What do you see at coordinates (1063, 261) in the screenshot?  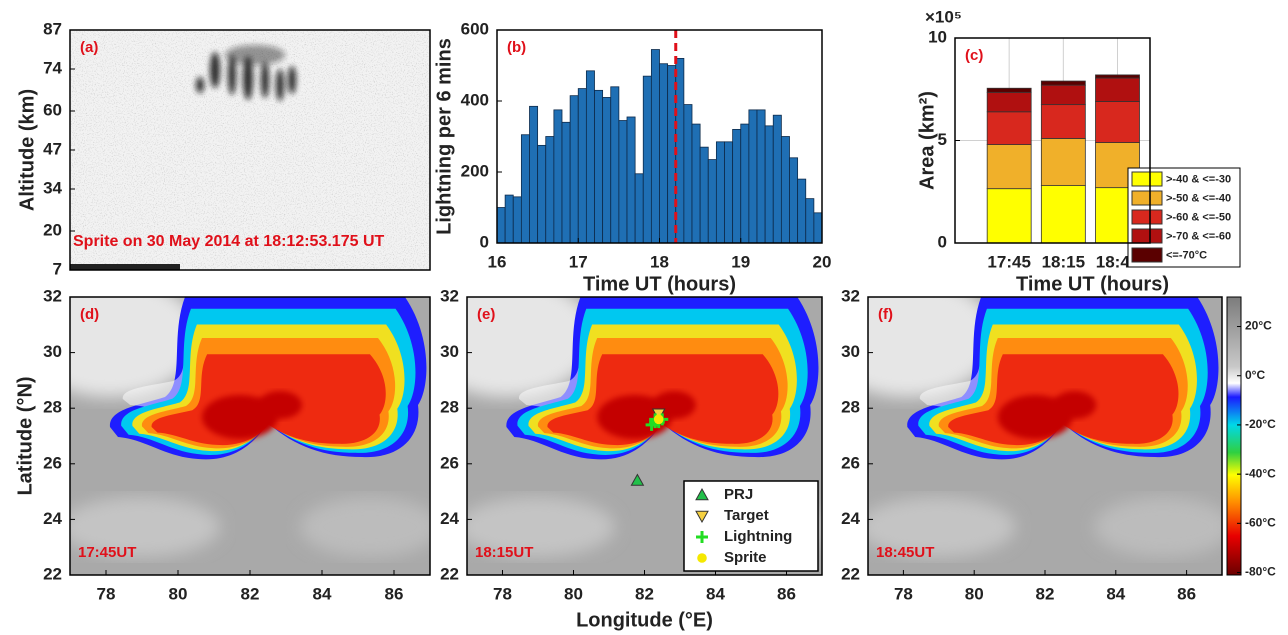 I see `x-tick-label: 18:15` at bounding box center [1063, 261].